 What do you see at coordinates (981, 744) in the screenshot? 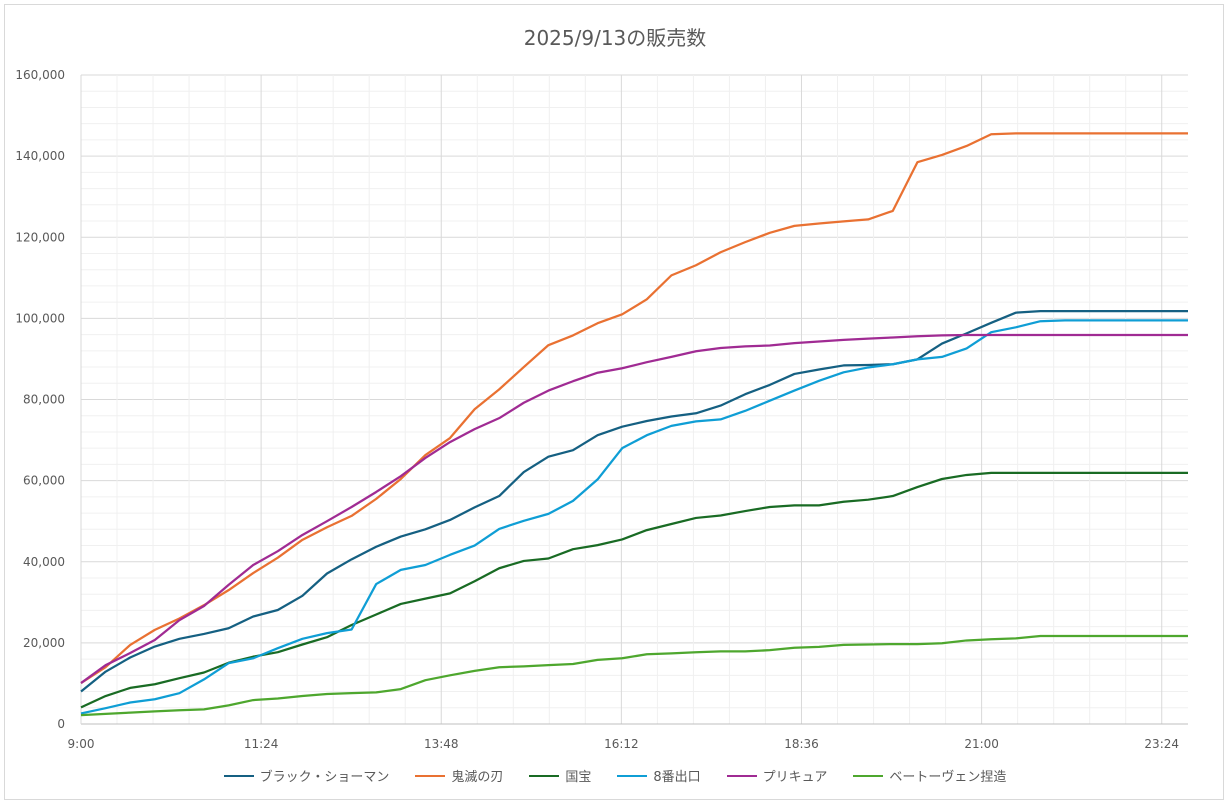
I see `x-tick-label: 21:00` at bounding box center [981, 744].